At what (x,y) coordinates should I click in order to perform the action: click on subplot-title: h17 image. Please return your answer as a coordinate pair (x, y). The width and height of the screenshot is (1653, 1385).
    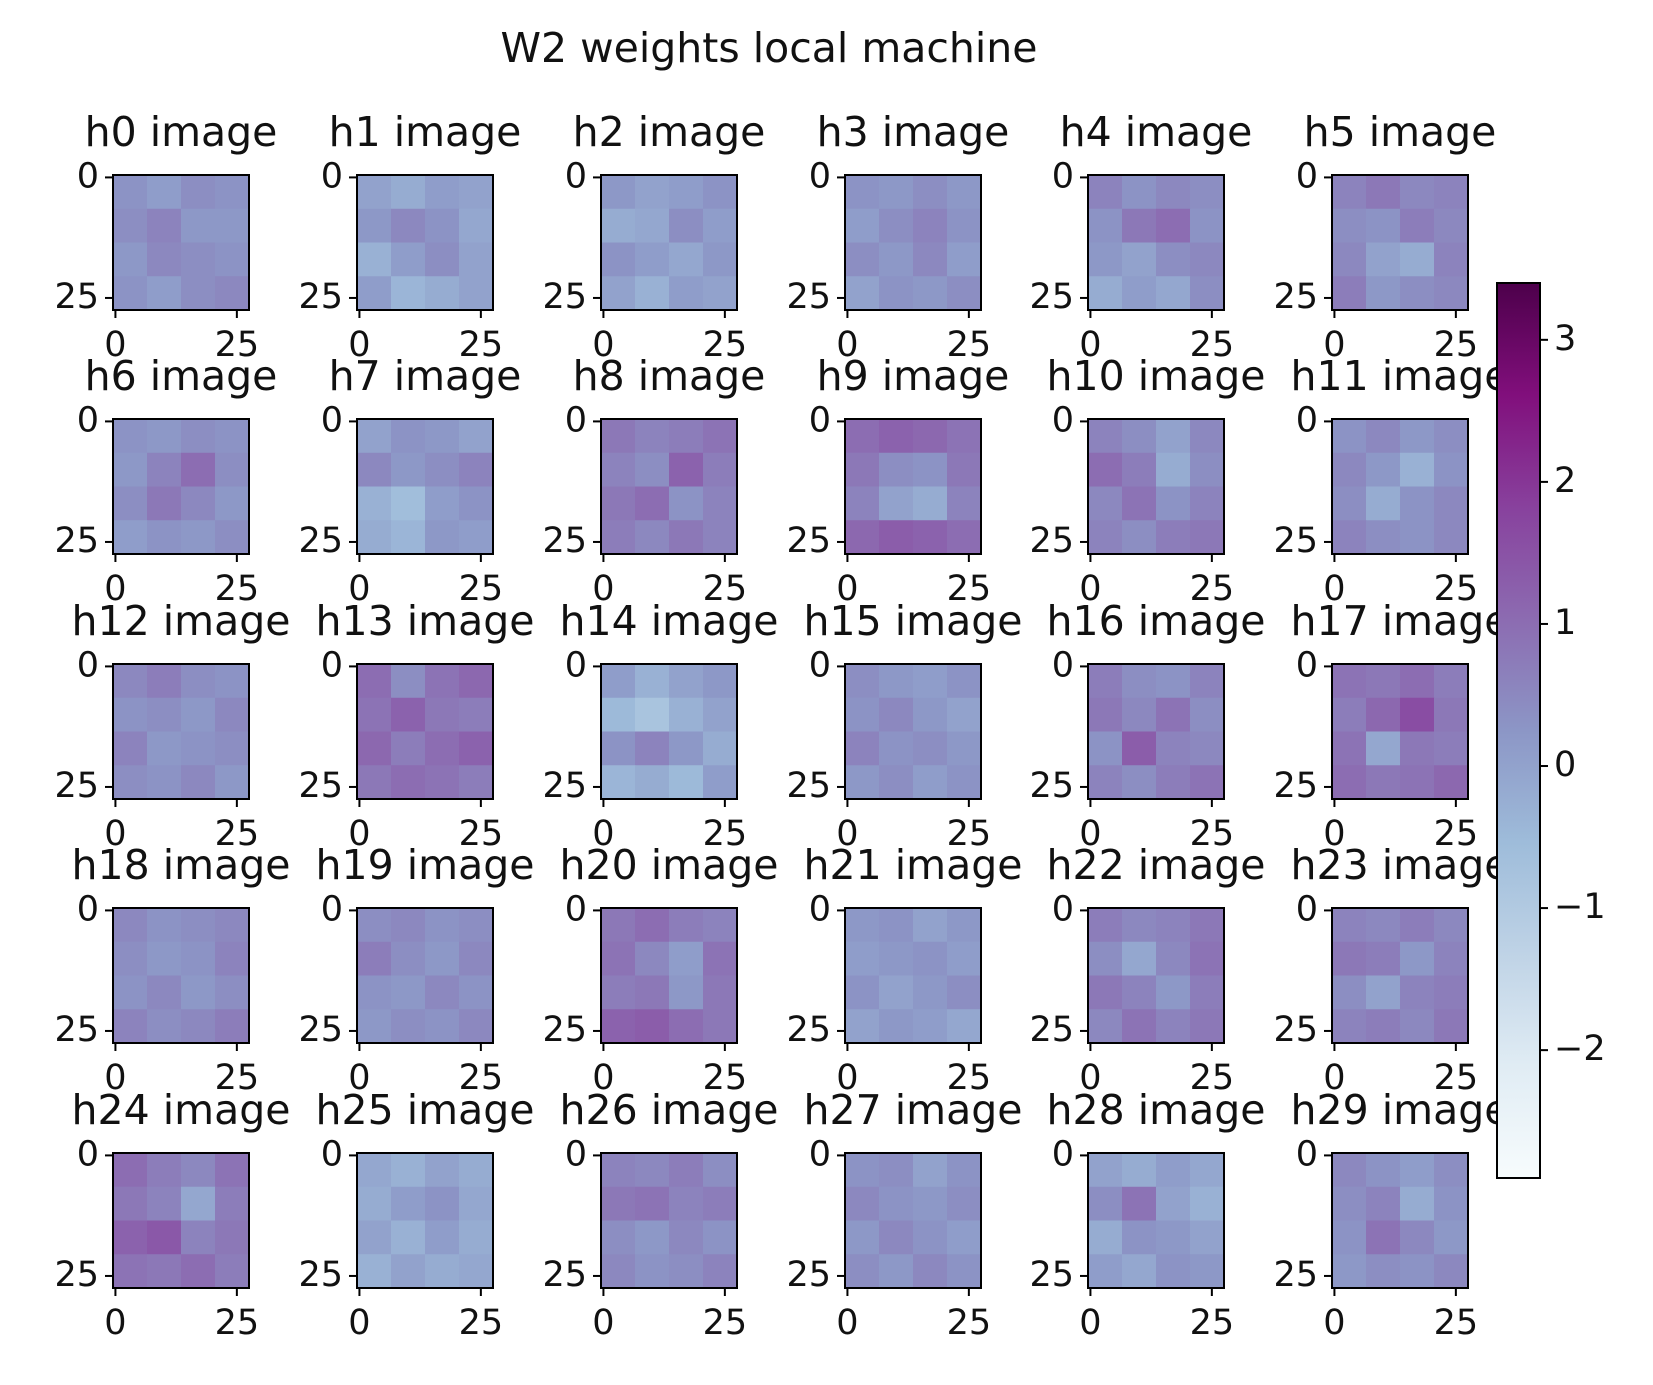
    Looking at the image, I should click on (1400, 621).